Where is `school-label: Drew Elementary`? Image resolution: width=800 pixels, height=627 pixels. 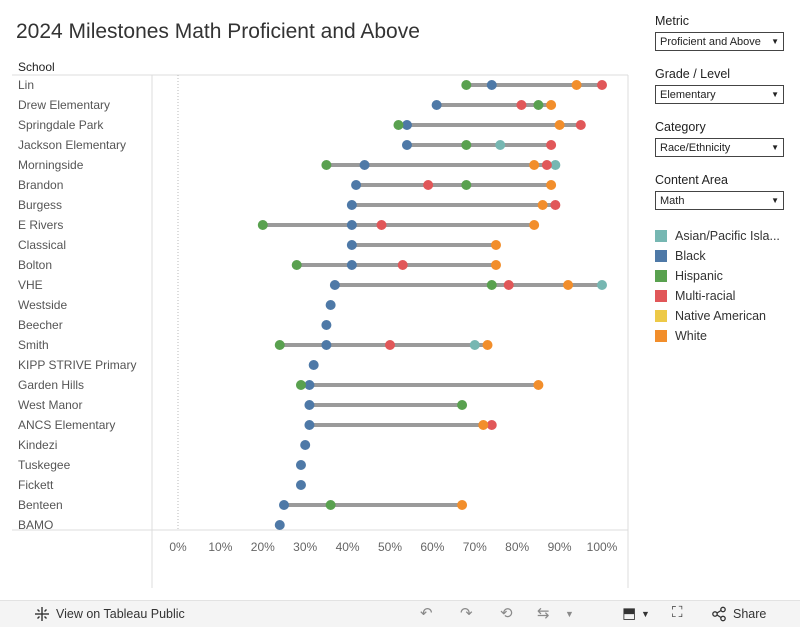 school-label: Drew Elementary is located at coordinates (64, 105).